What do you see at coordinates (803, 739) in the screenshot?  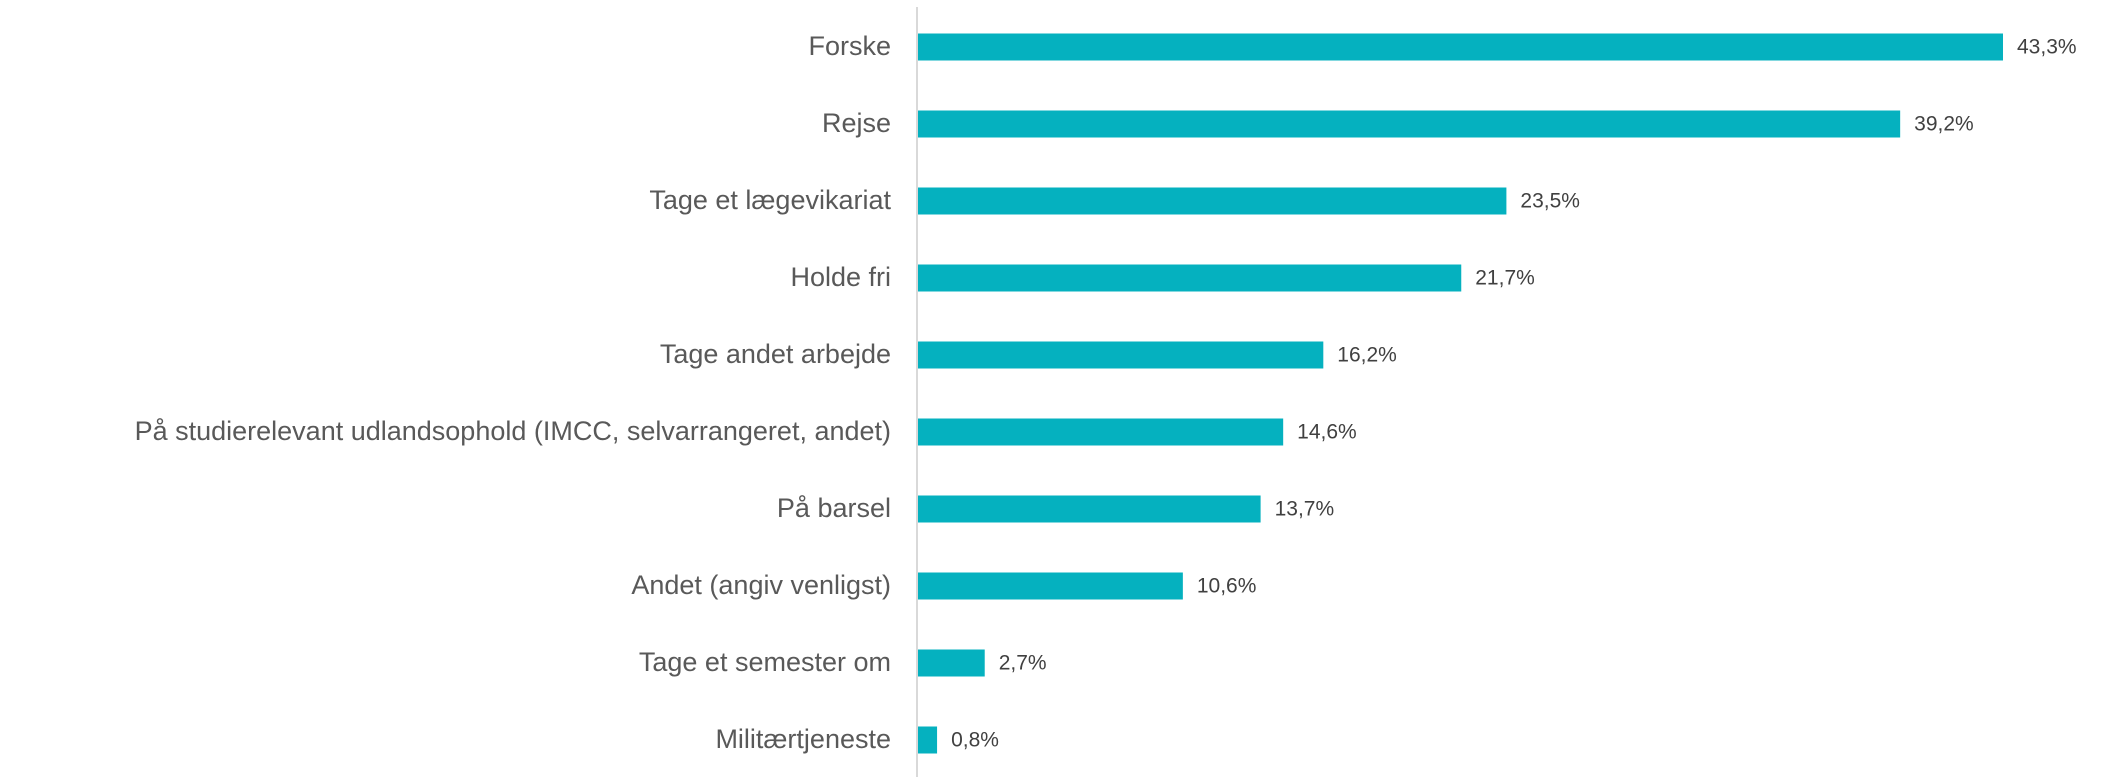 I see `category-label: Militærtjeneste` at bounding box center [803, 739].